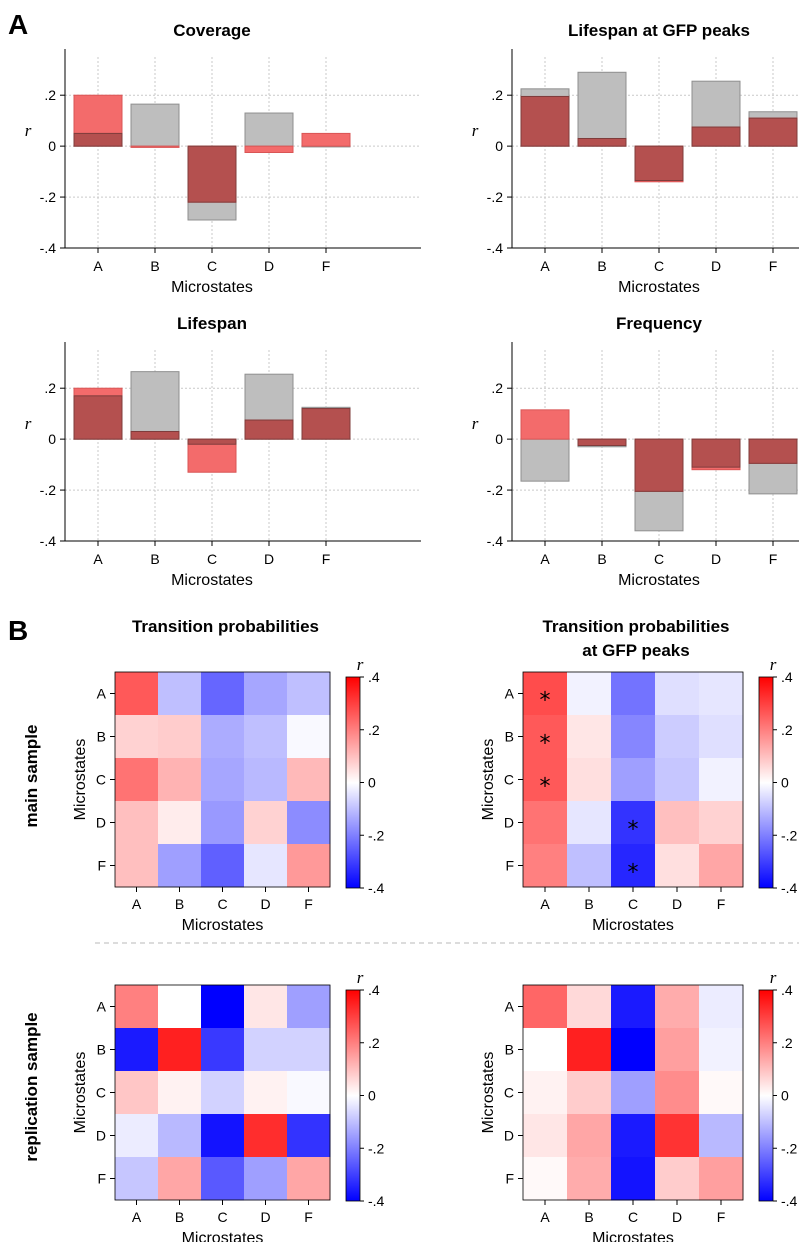 The image size is (799, 1242). I want to click on significance-star: *, so click(633, 830).